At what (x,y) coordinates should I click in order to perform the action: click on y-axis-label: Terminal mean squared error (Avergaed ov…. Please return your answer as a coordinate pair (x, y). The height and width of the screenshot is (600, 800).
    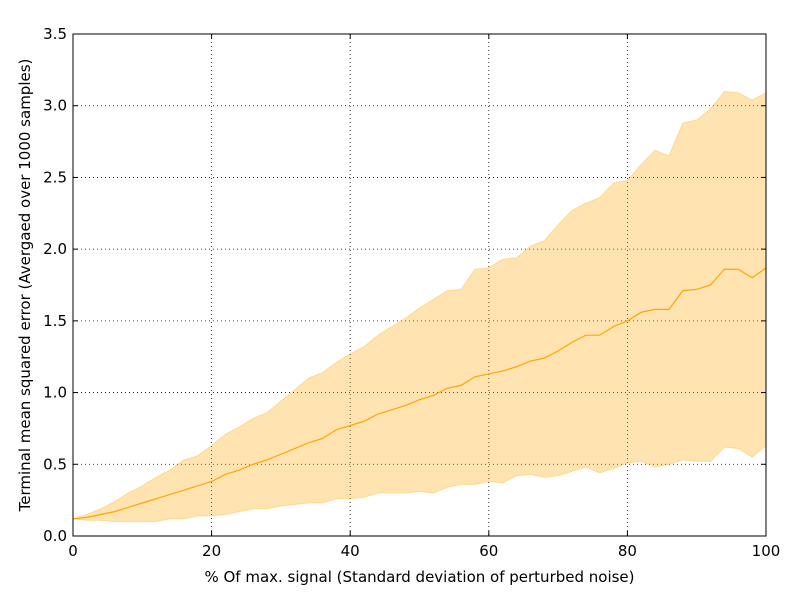
    Looking at the image, I should click on (25, 286).